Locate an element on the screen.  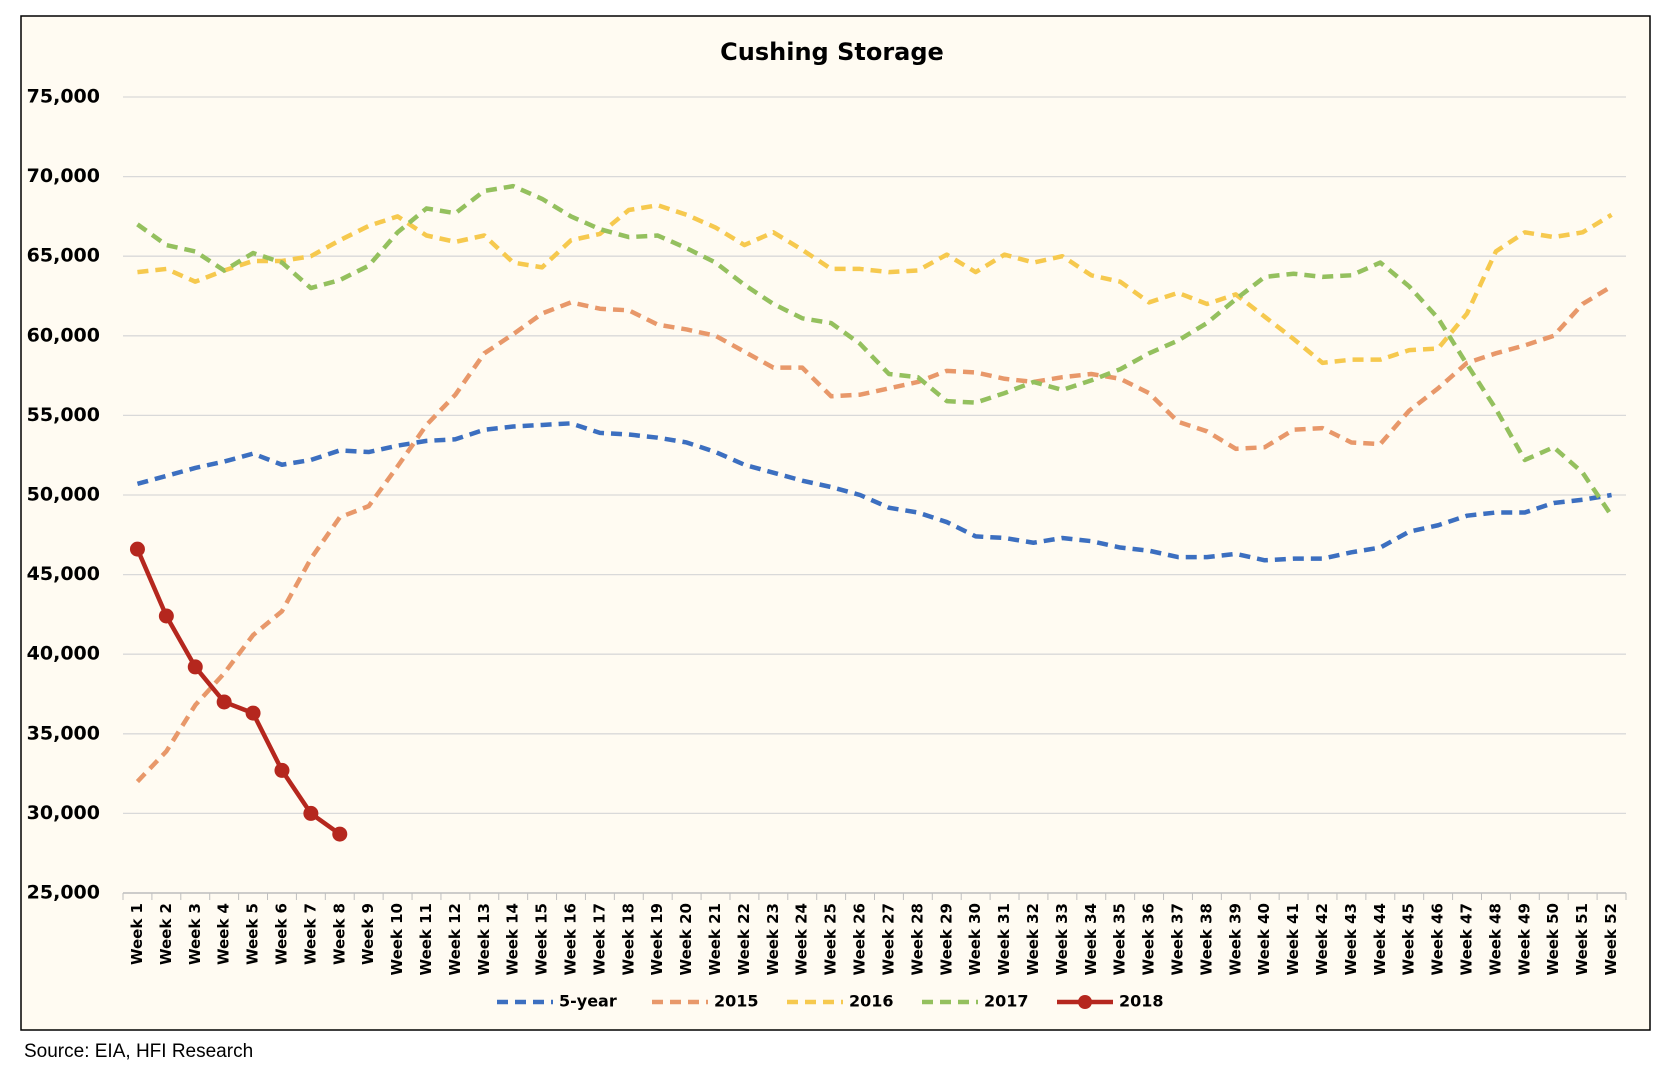
y-tick-label: 35,000 is located at coordinates (63, 733).